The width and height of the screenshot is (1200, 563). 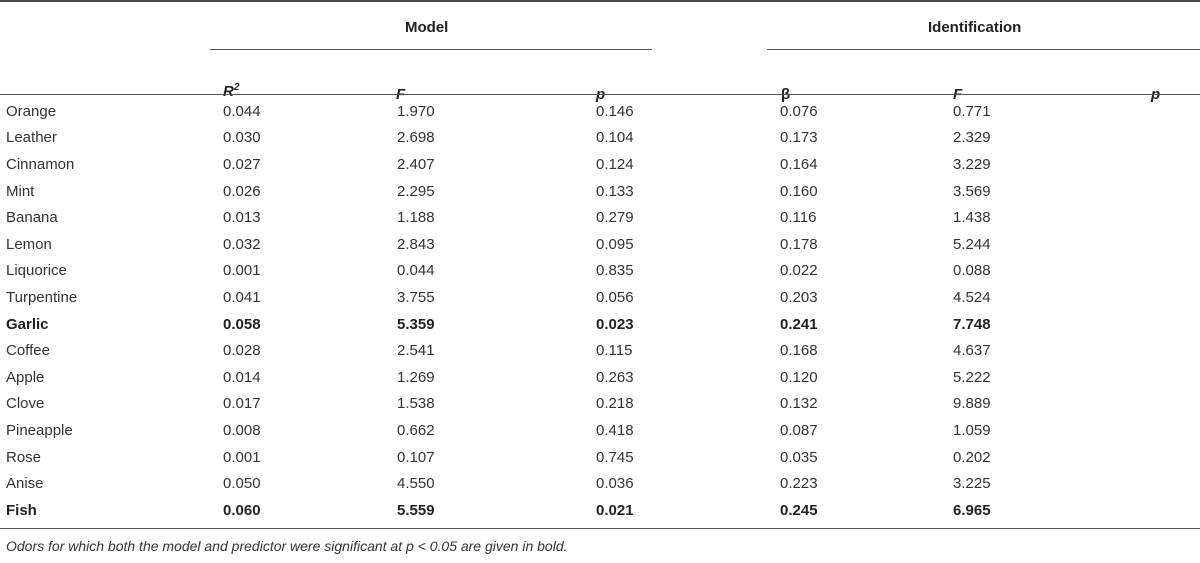 I want to click on table-top-rule, so click(x=600, y=1).